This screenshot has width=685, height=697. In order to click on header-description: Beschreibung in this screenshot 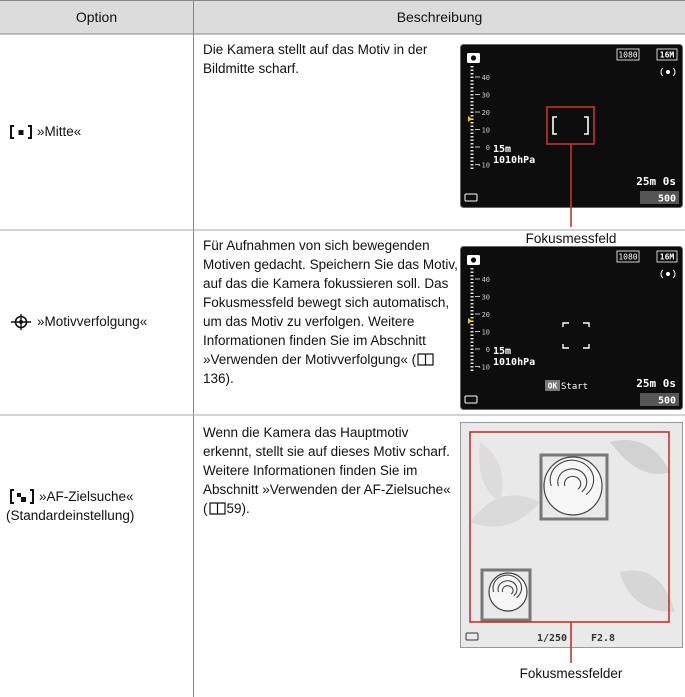, I will do `click(439, 17)`.